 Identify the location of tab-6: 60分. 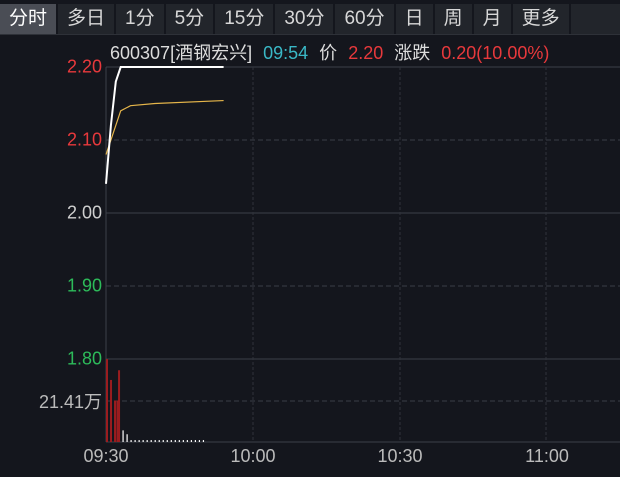
(365, 19).